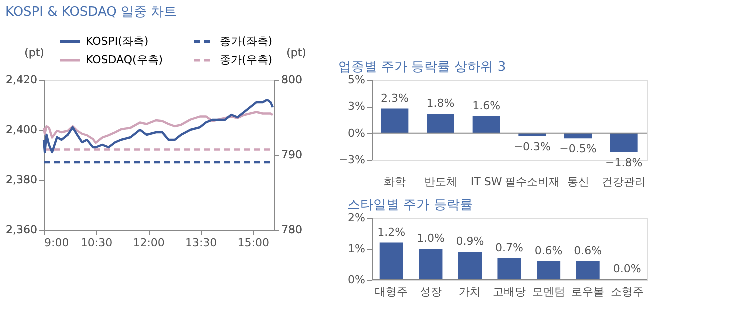 The width and height of the screenshot is (745, 325). Describe the element at coordinates (92, 12) in the screenshot. I see `chart-title: KOSPI & KOSDAQ 일중 차트` at that location.